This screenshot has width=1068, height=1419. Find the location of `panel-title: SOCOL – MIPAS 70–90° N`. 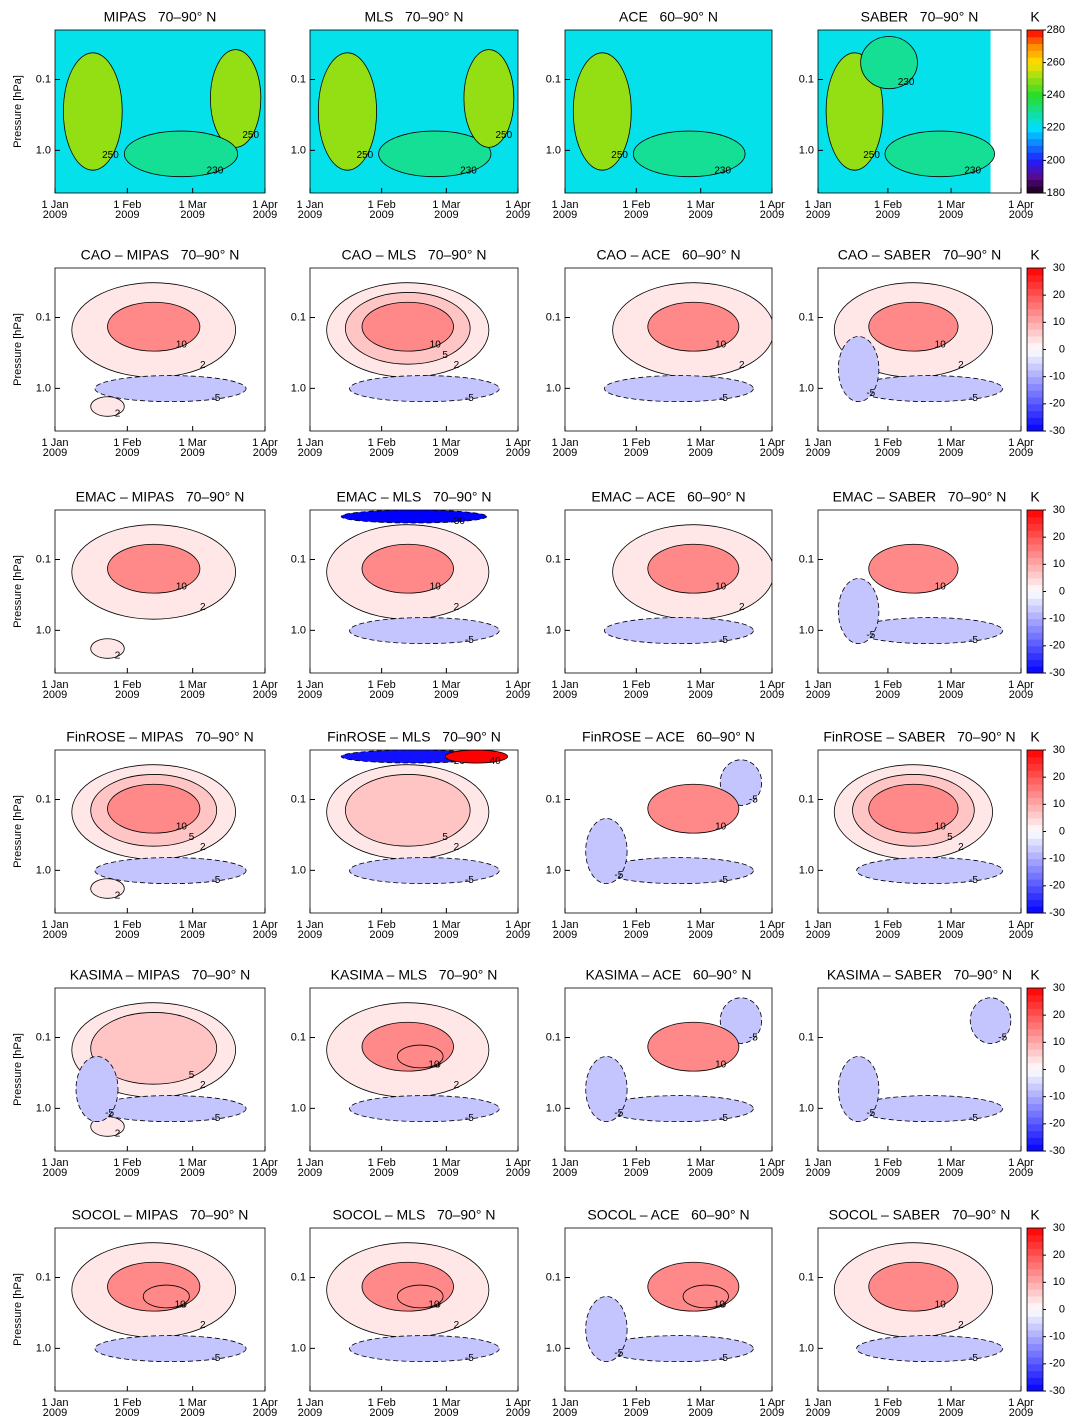

panel-title: SOCOL – MIPAS 70–90° N is located at coordinates (160, 1215).